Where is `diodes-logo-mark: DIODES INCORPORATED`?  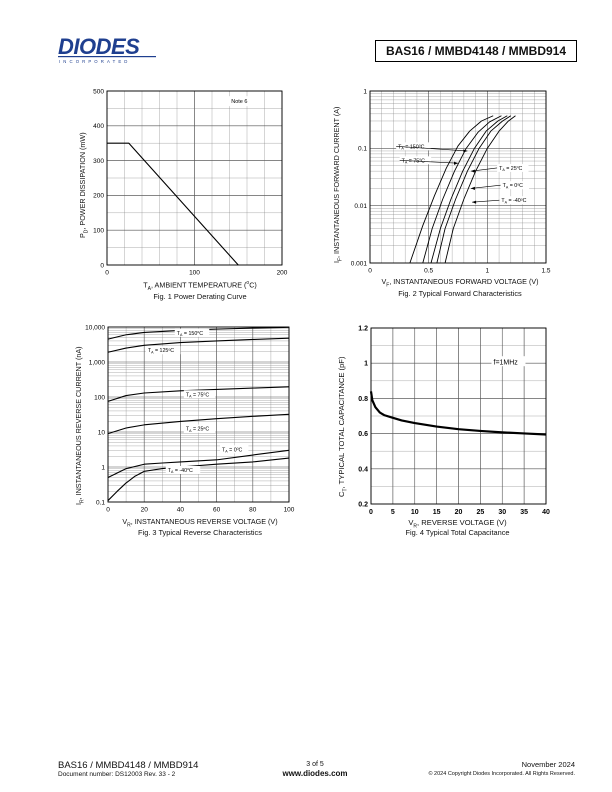 diodes-logo-mark: DIODES INCORPORATED is located at coordinates (107, 49).